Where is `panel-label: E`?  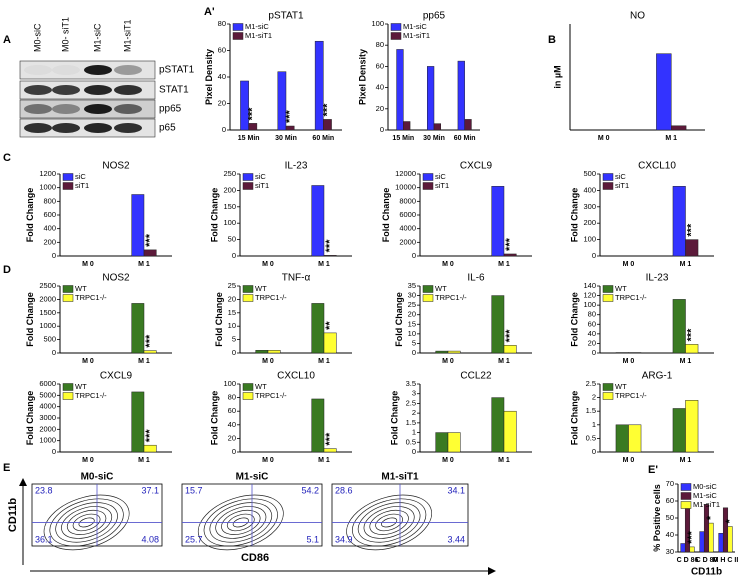
panel-label: E is located at coordinates (6, 468).